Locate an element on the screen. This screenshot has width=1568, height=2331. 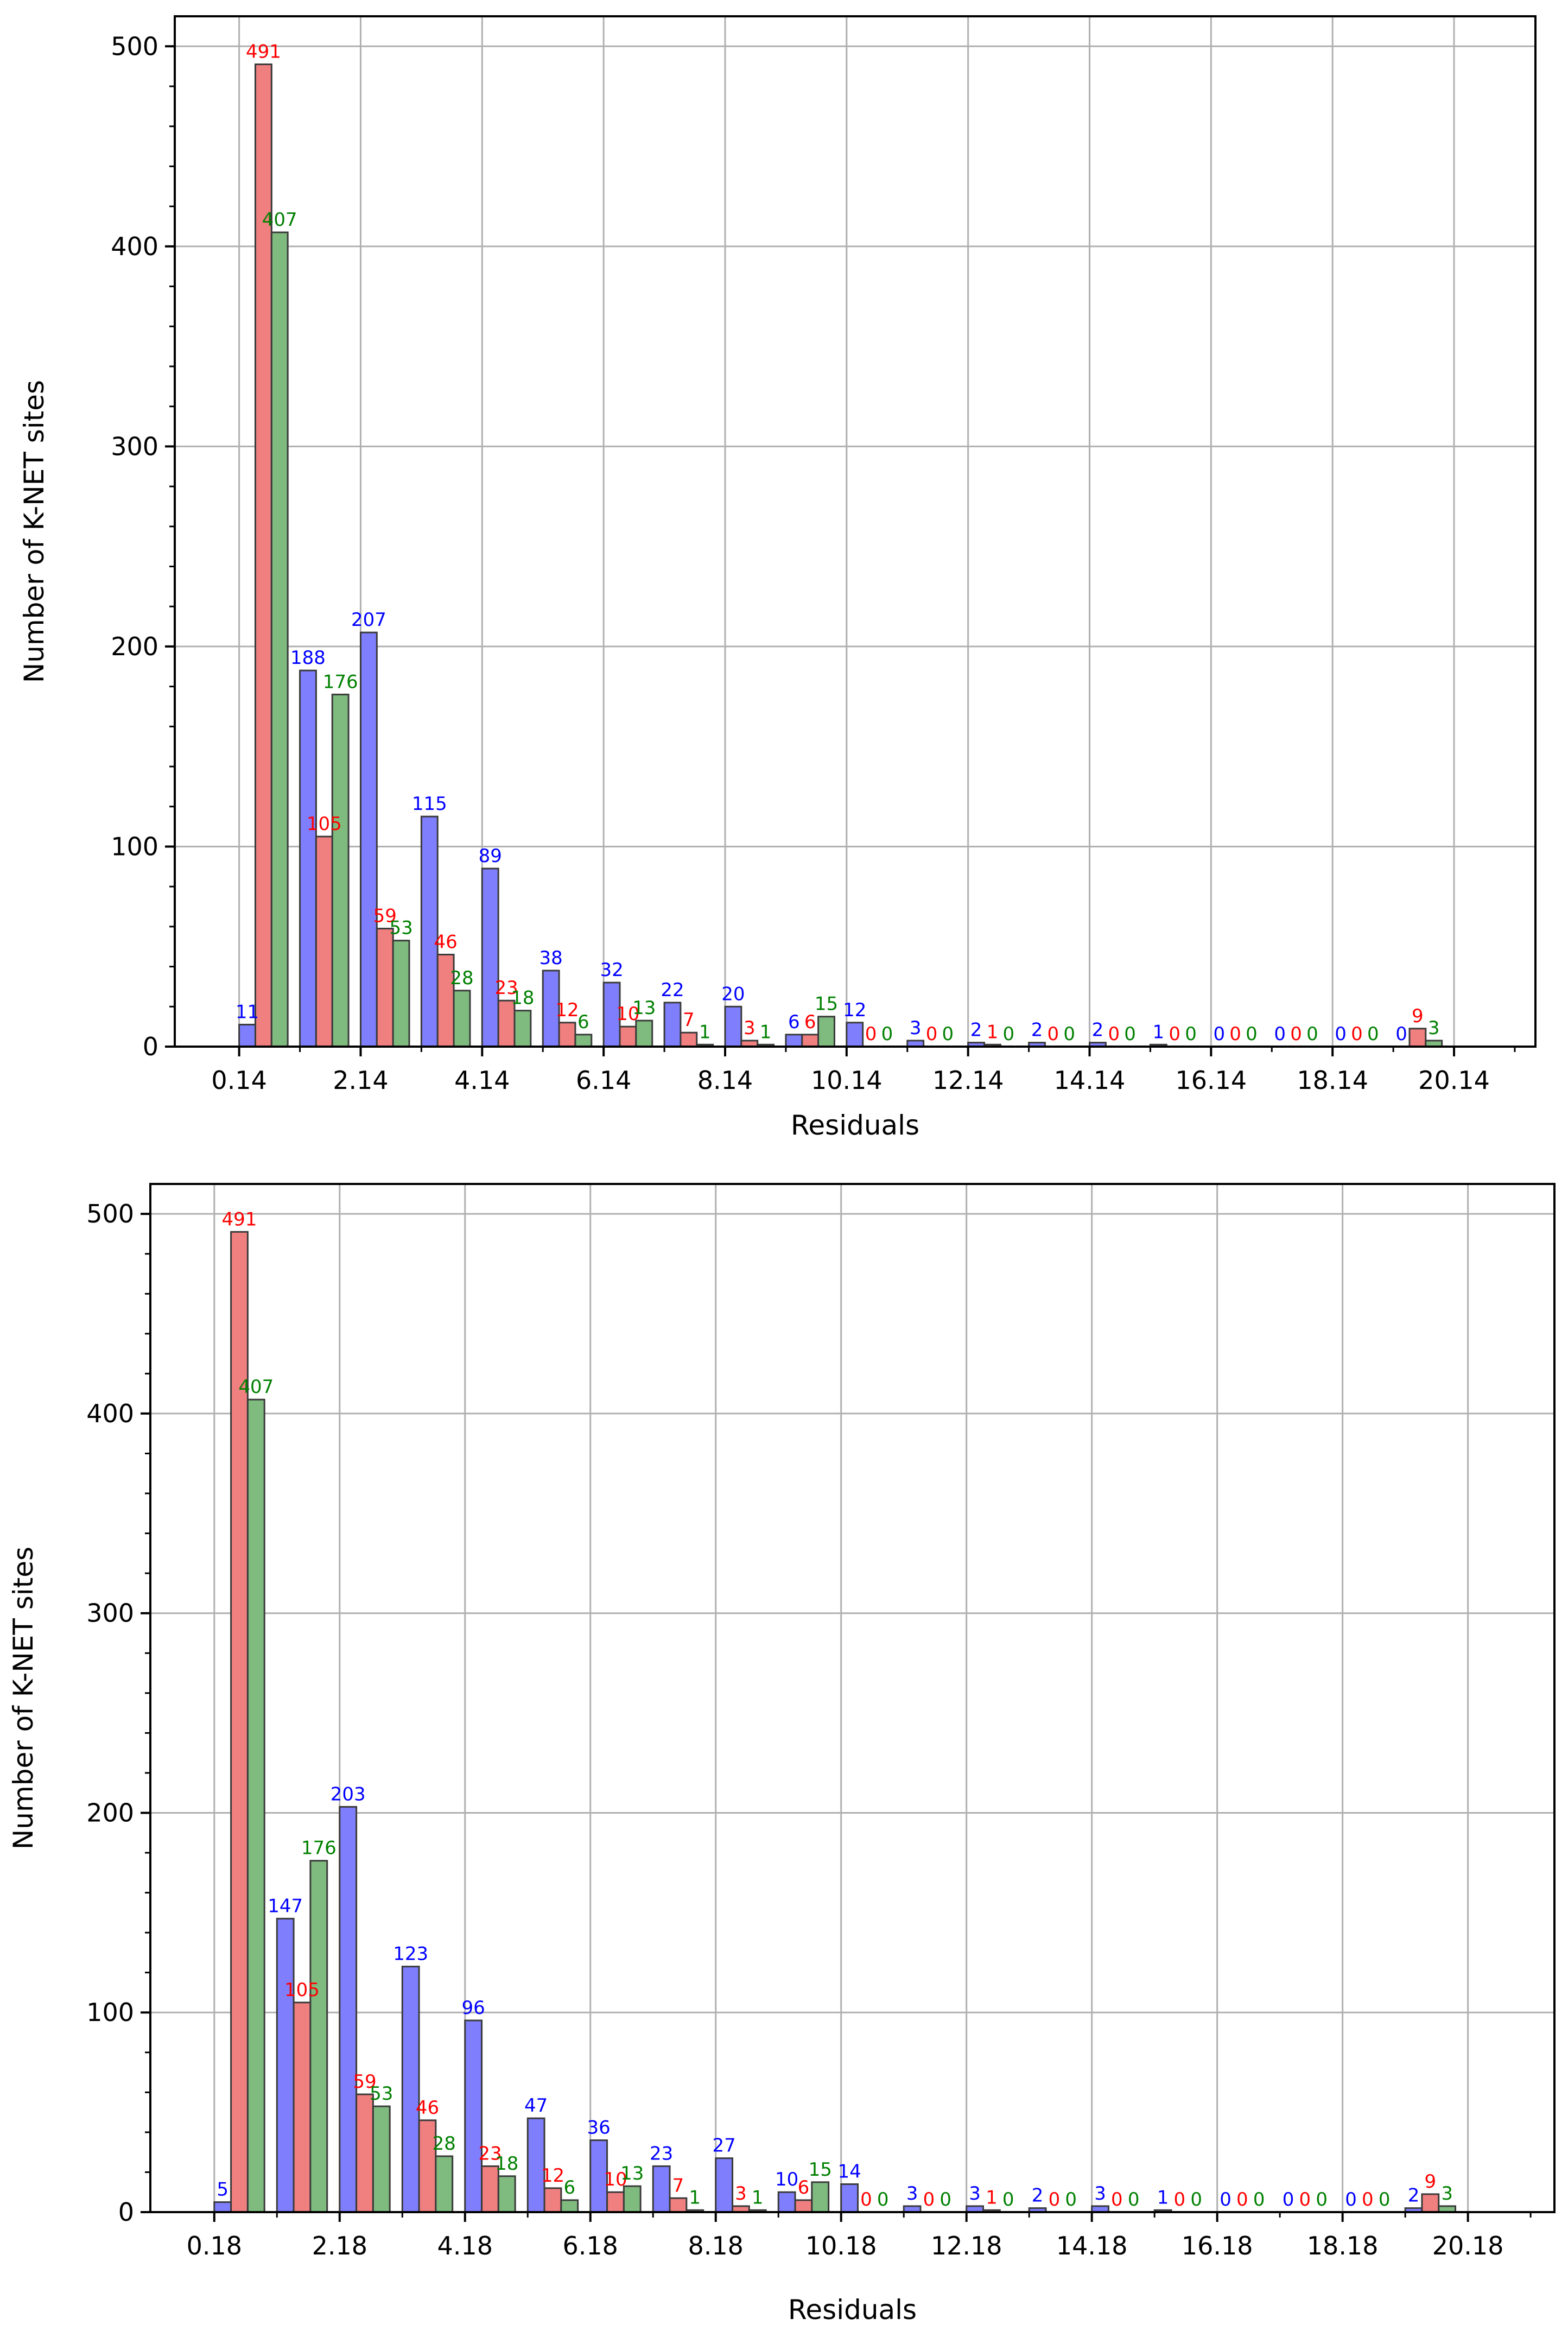
bar-value-label: 176 is located at coordinates (340, 682).